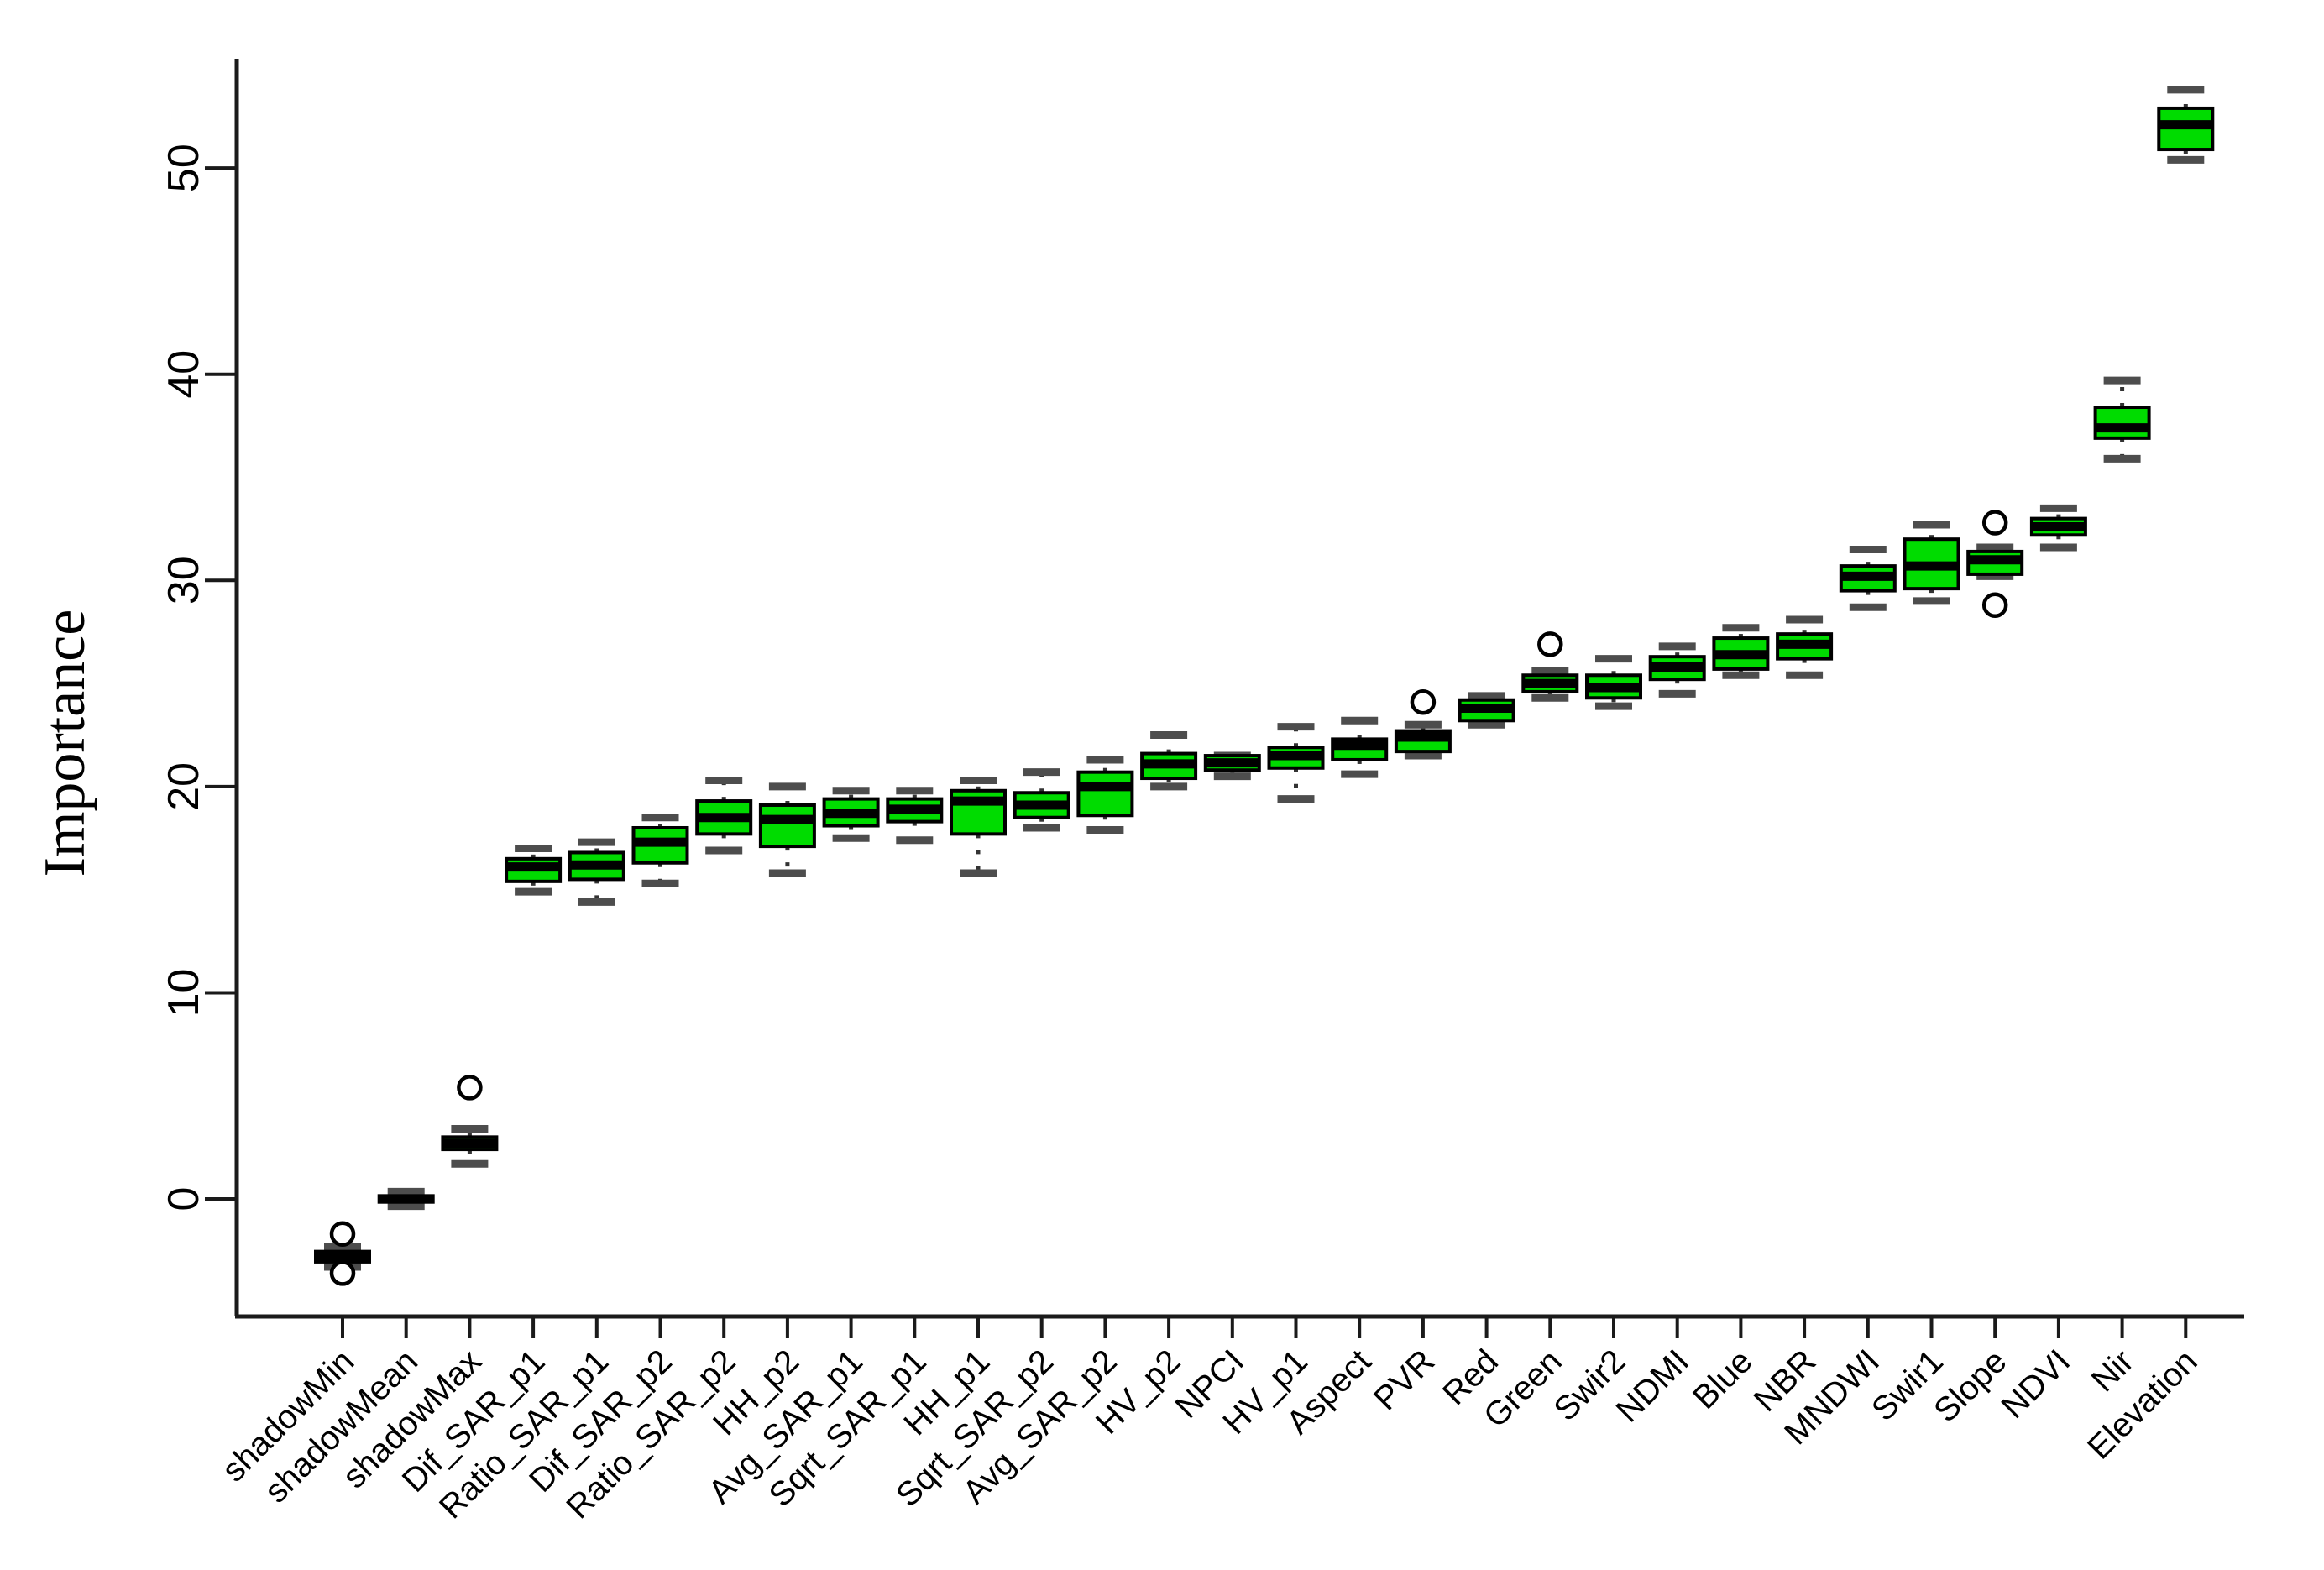 The width and height of the screenshot is (2324, 1570). I want to click on x-tick-label: NDMI, so click(1653, 1385).